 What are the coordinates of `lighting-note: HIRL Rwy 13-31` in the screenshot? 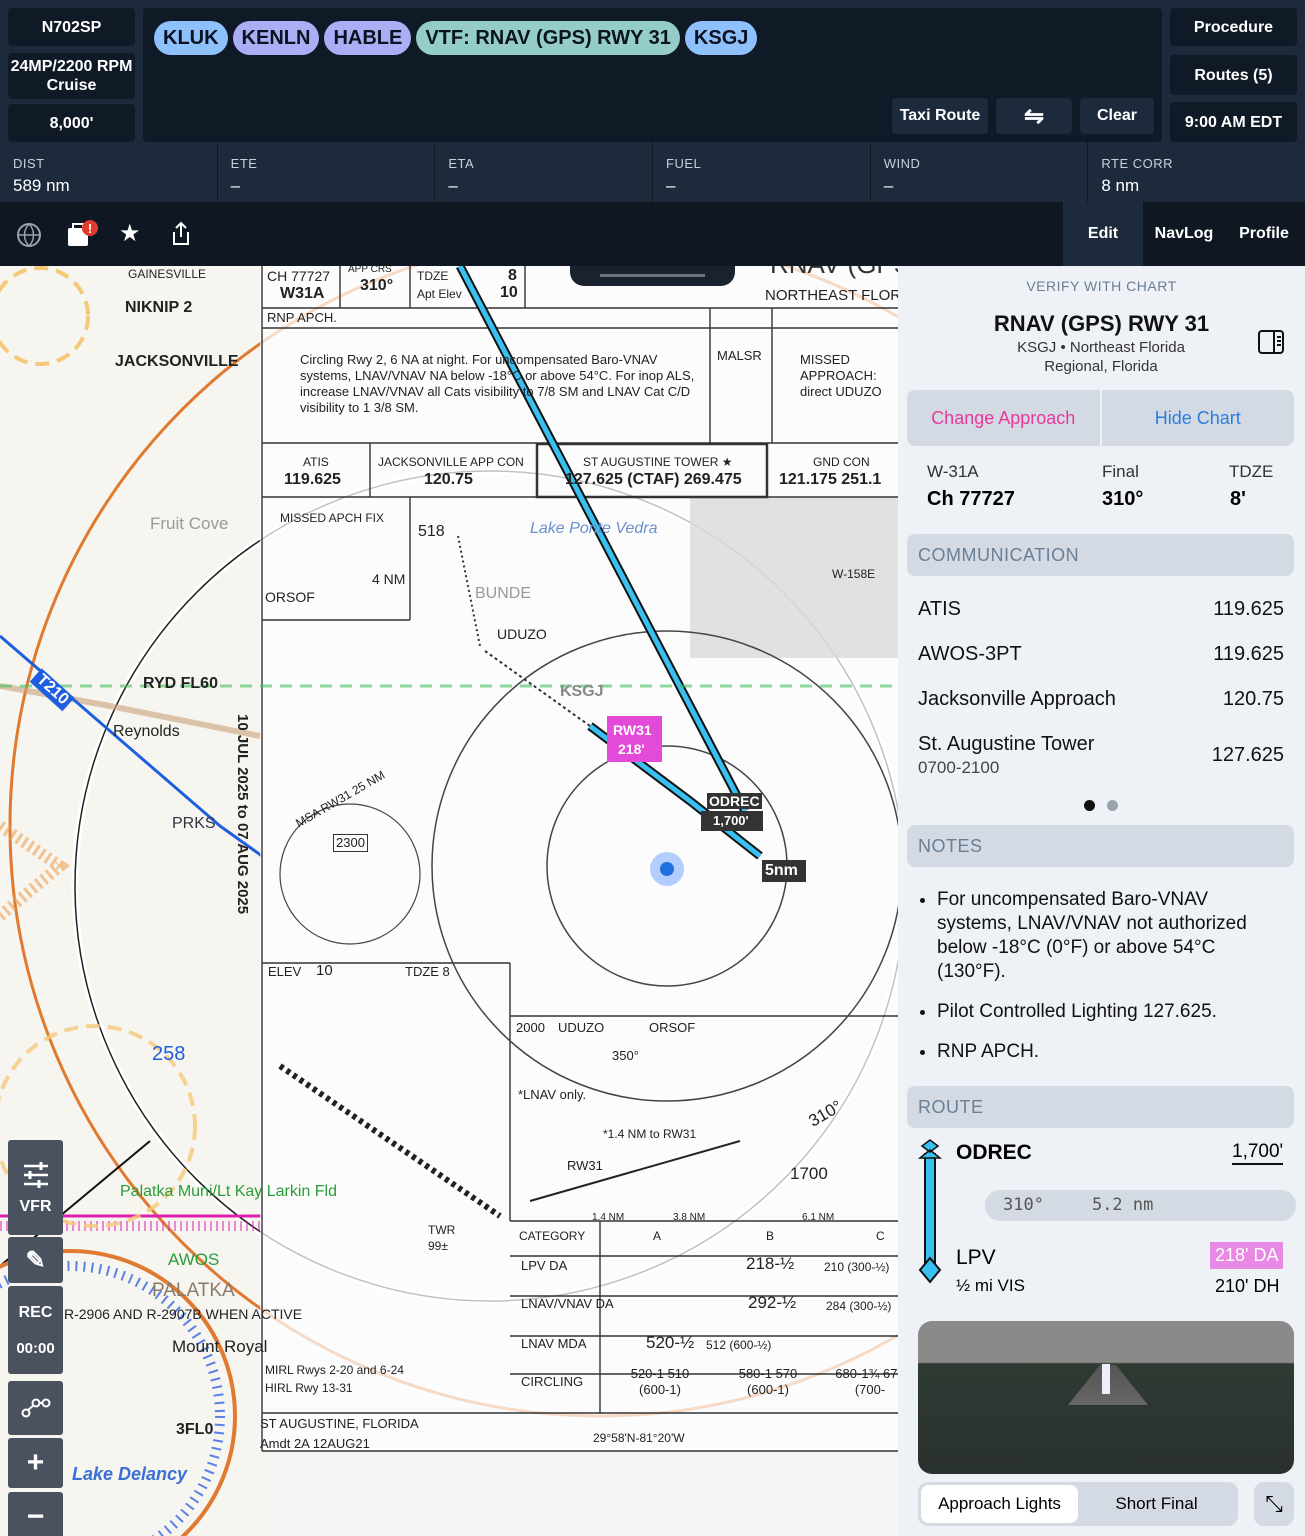 It's located at (309, 1388).